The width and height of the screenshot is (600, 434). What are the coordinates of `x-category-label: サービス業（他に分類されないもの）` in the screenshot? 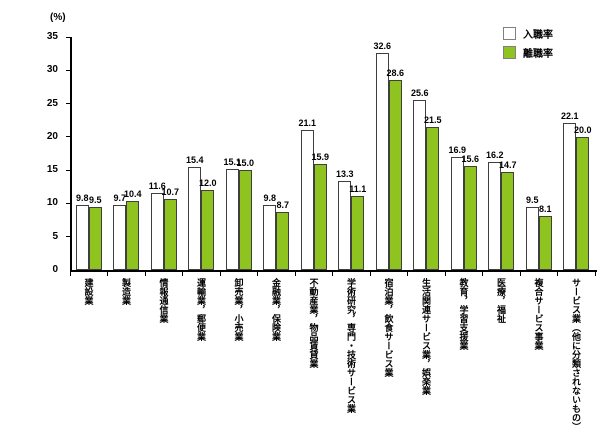 It's located at (575, 354).